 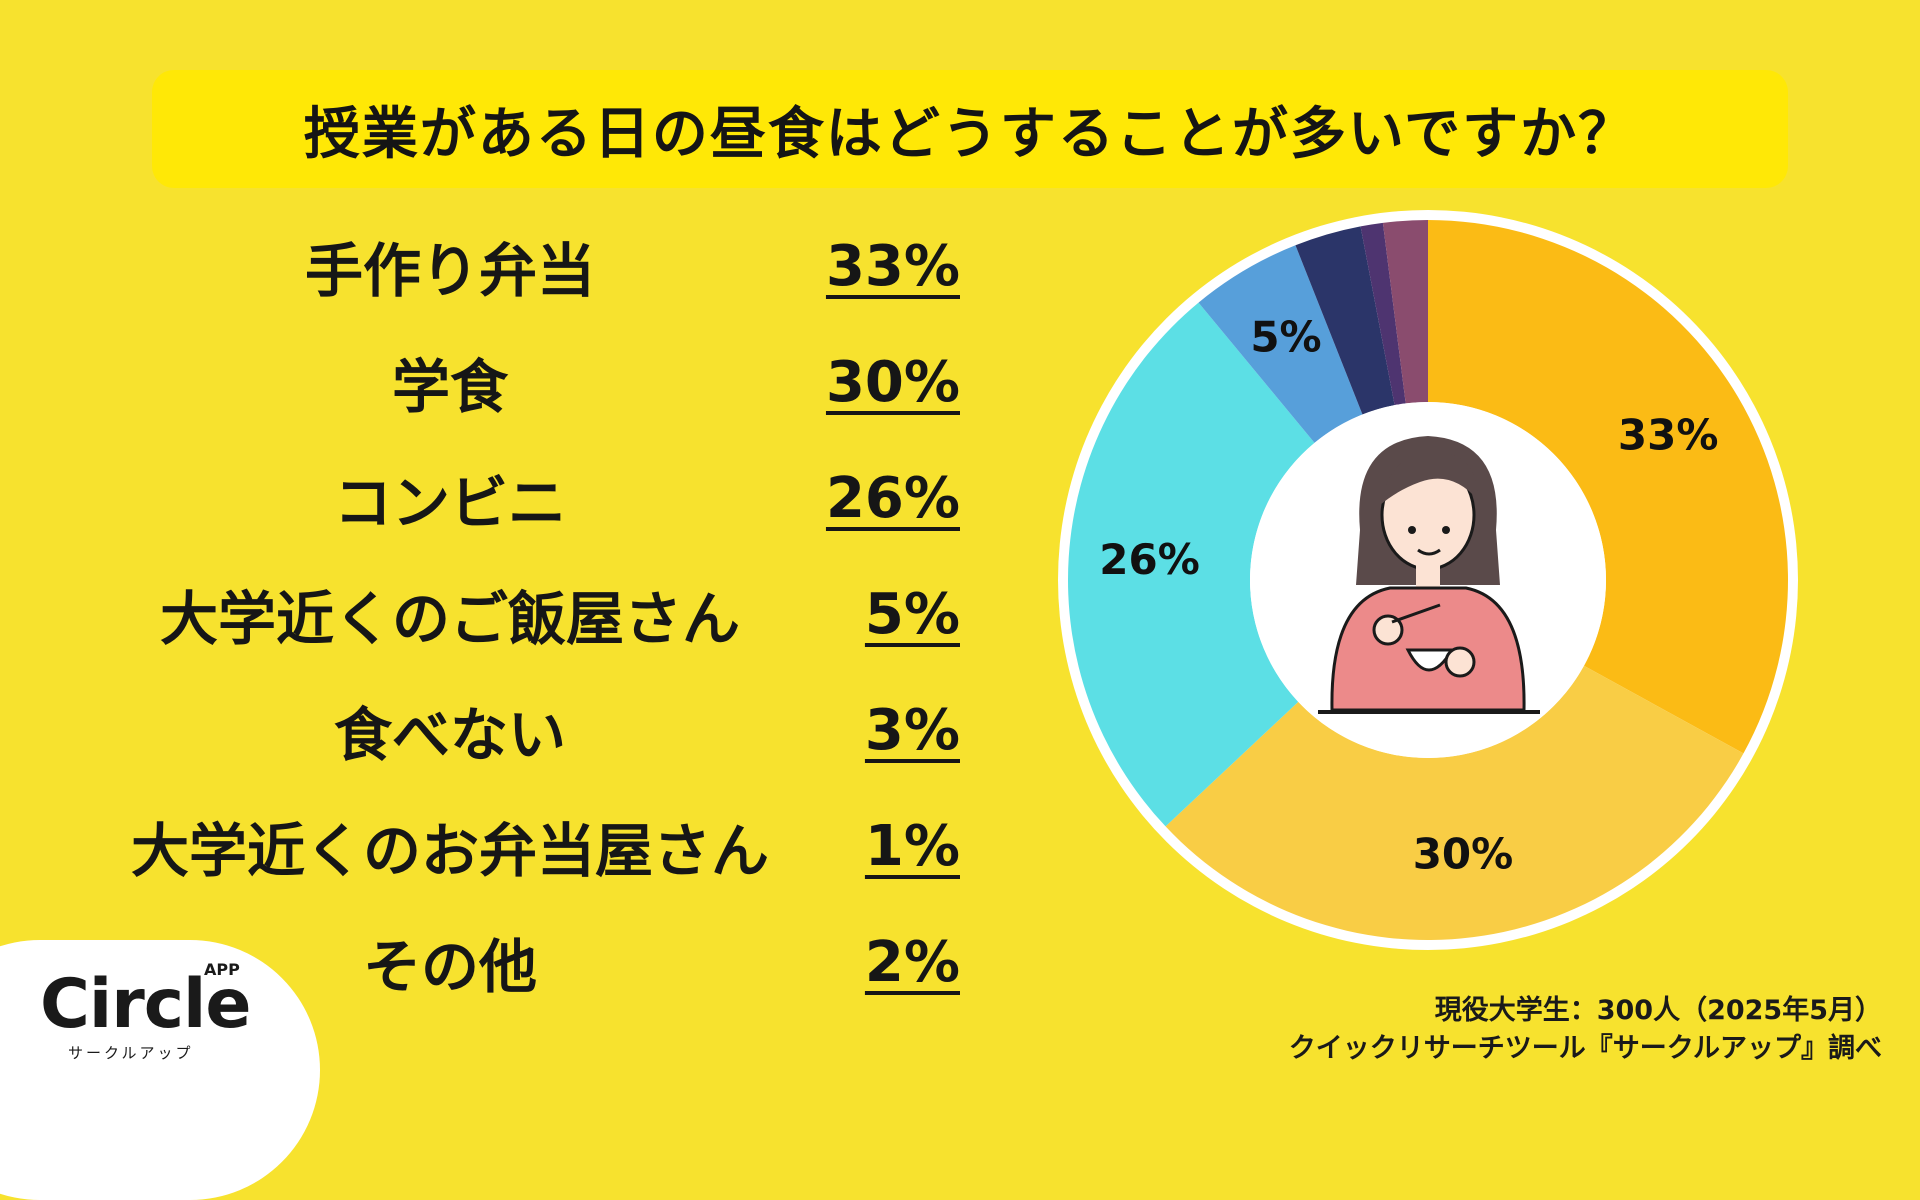 What do you see at coordinates (131, 1053) in the screenshot?
I see `logo-subtitle: サークルアップ` at bounding box center [131, 1053].